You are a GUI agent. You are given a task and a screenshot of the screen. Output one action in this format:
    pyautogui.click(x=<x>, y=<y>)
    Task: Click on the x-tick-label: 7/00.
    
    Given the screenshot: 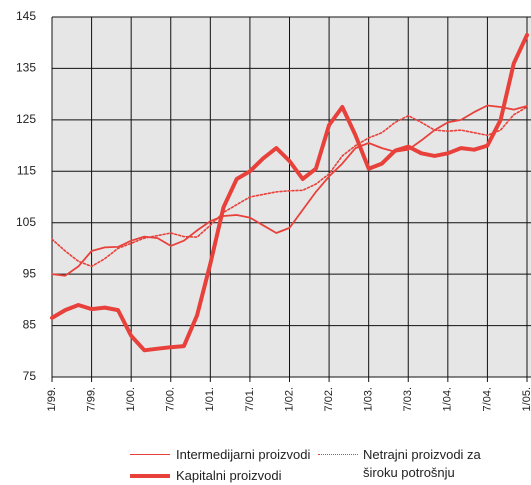 What is the action you would take?
    pyautogui.click(x=171, y=399)
    